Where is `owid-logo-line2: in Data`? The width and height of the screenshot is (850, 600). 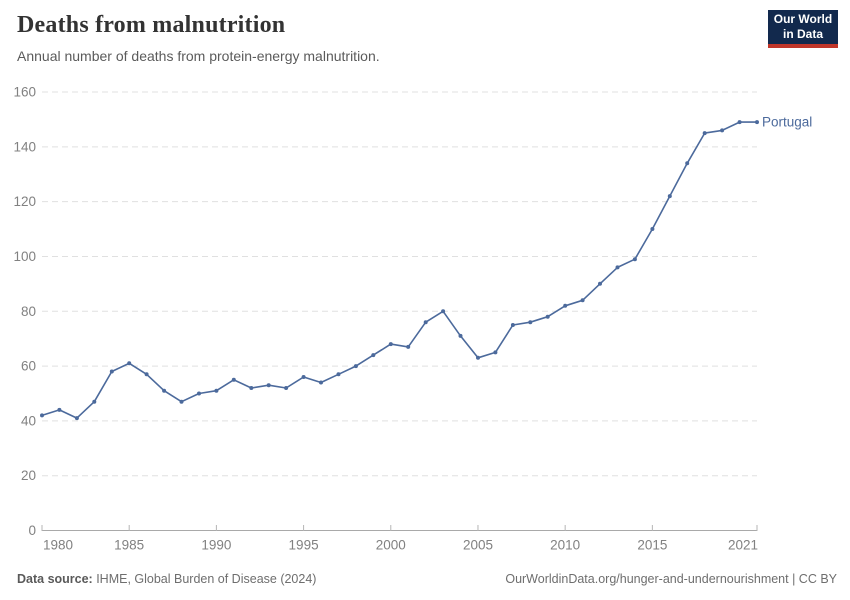 owid-logo-line2: in Data is located at coordinates (802, 34).